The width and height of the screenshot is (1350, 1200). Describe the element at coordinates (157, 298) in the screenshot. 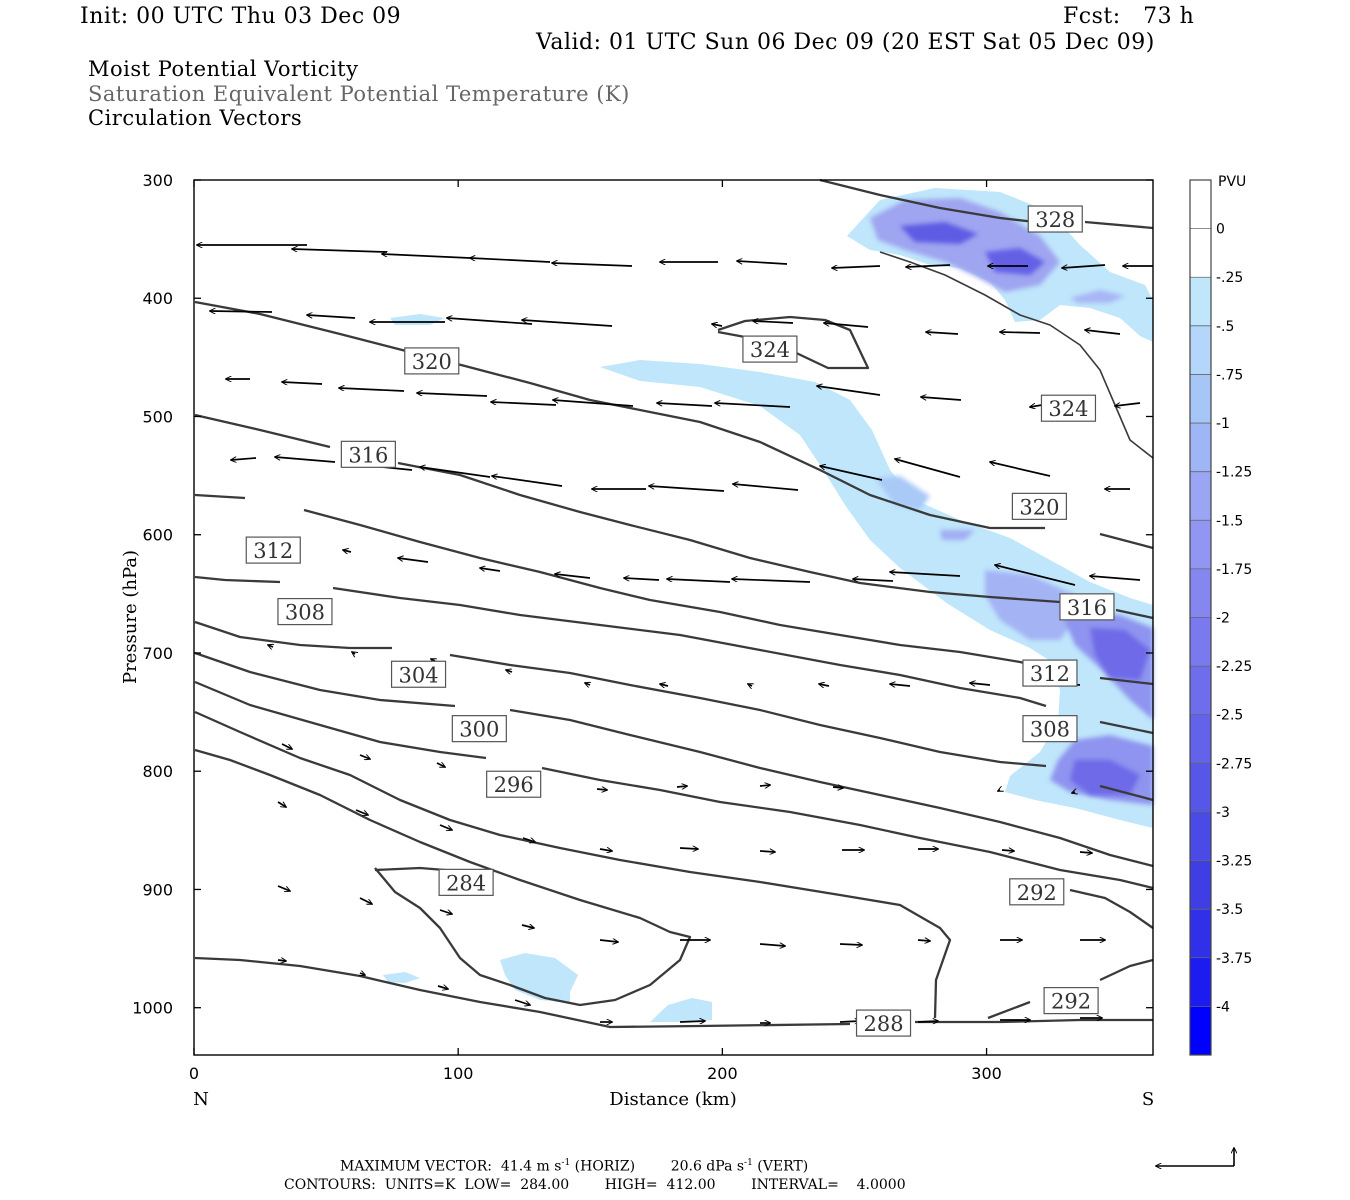

I see `y-tick-label: 400` at that location.